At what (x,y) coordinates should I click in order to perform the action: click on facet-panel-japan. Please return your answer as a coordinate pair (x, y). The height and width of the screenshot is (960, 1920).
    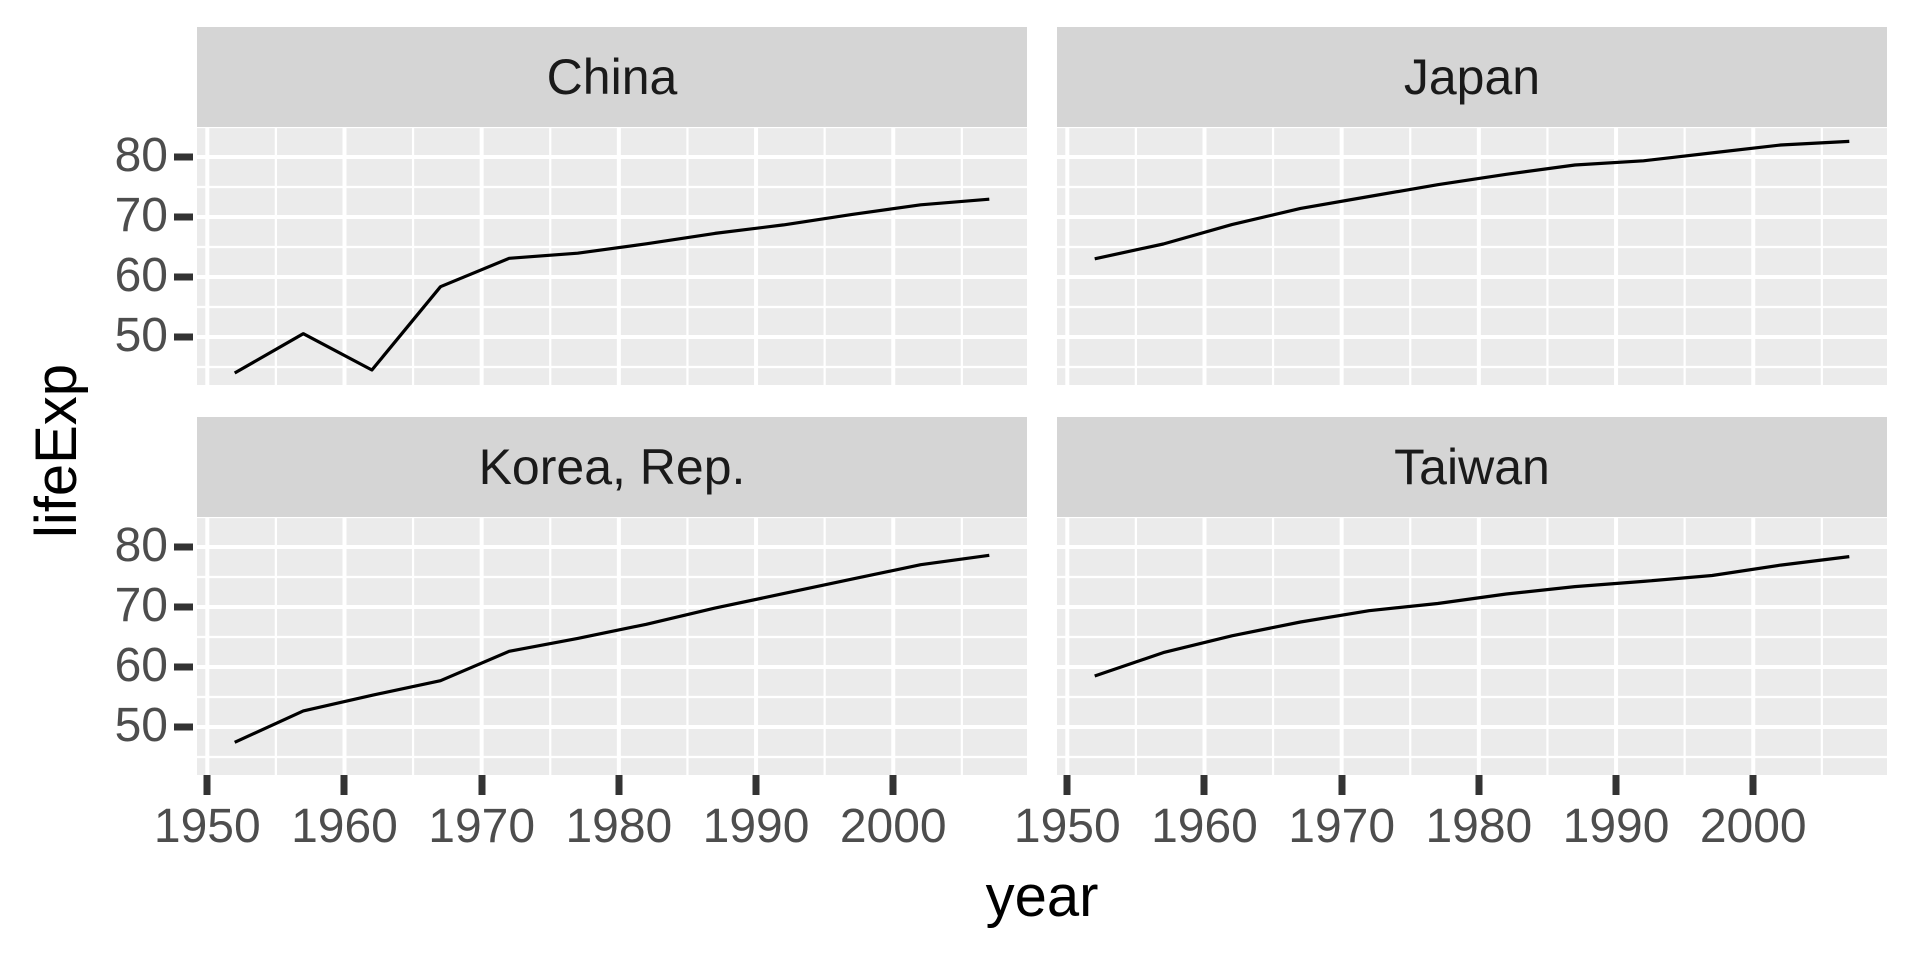
    Looking at the image, I should click on (1472, 256).